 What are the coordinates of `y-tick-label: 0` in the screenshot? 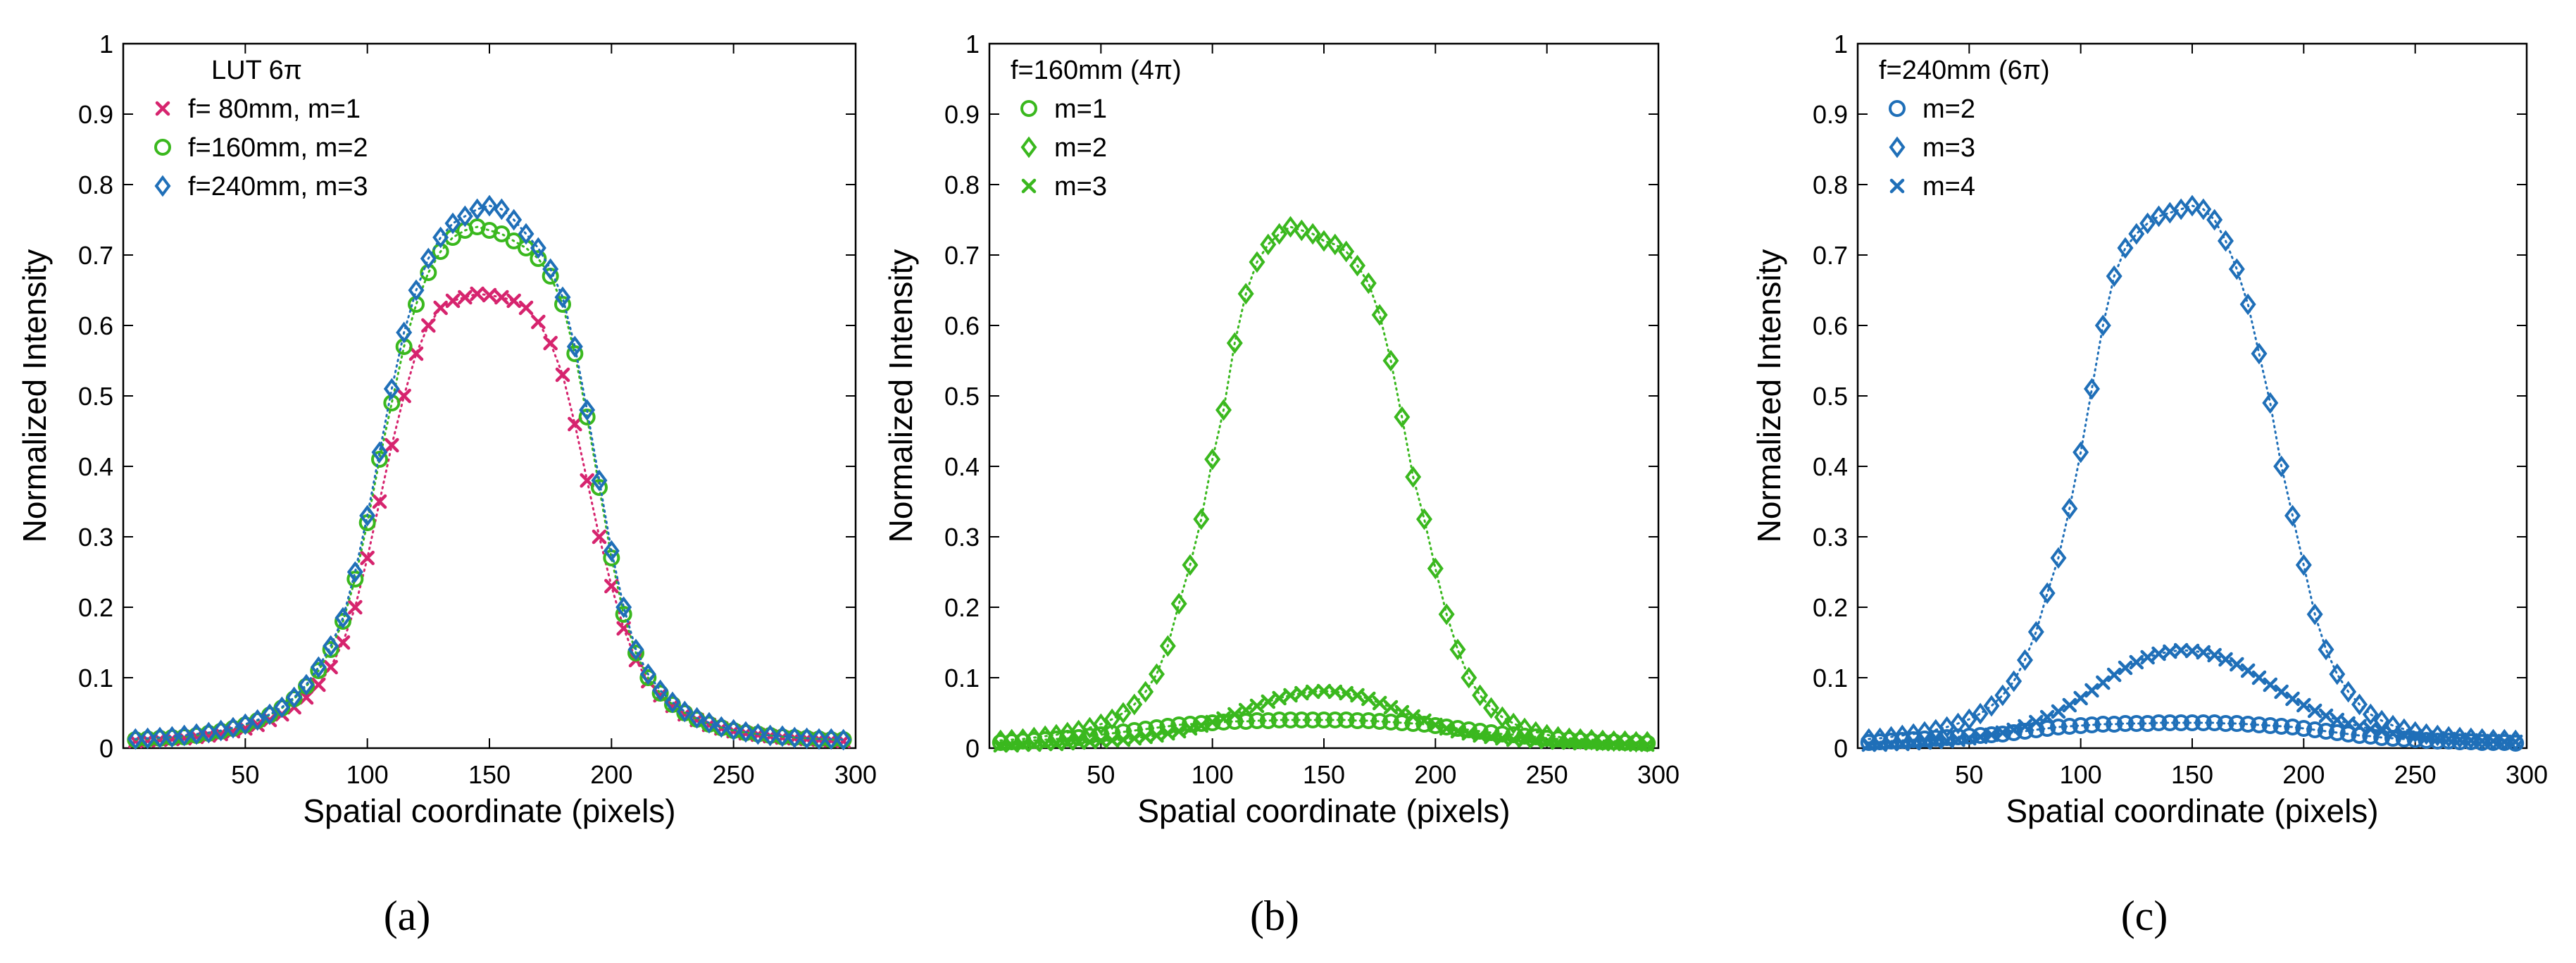 It's located at (972, 748).